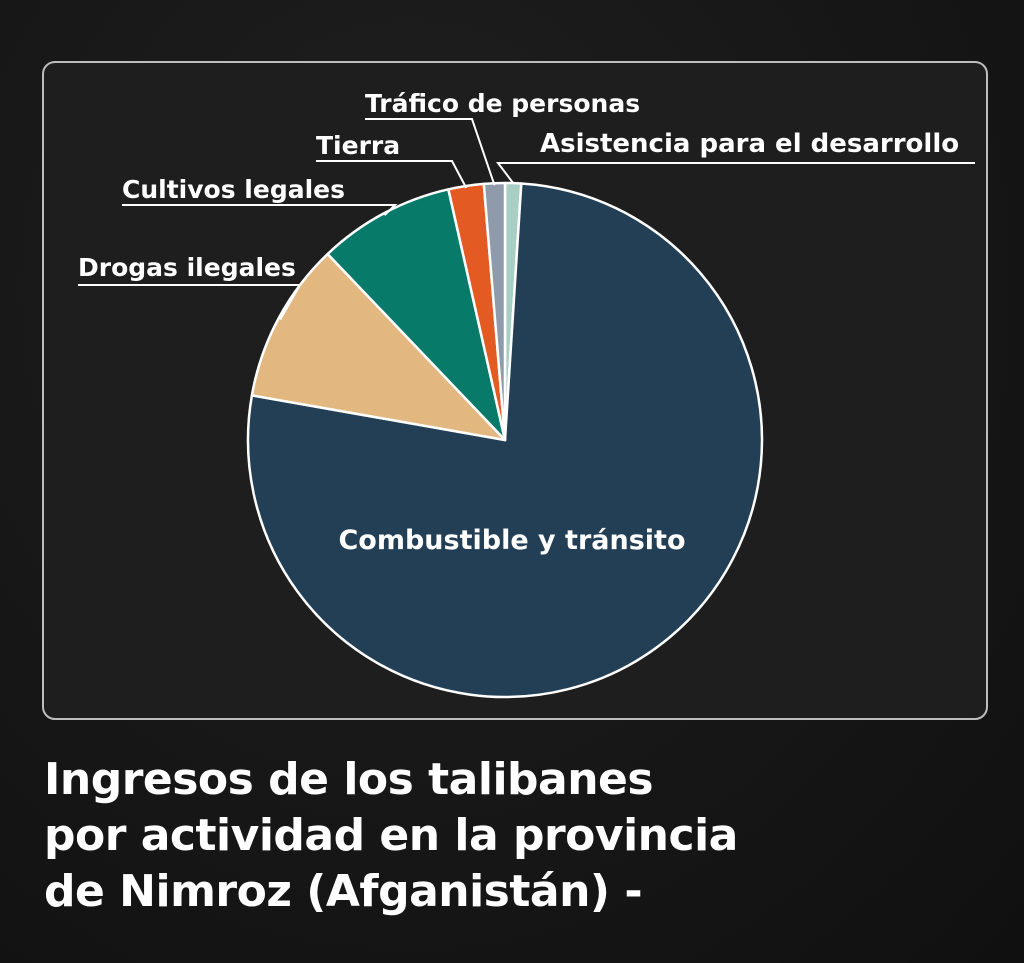 Image resolution: width=1024 pixels, height=963 pixels. Describe the element at coordinates (187, 267) in the screenshot. I see `label-drogas-ilegales: Drogas ilegales` at that location.